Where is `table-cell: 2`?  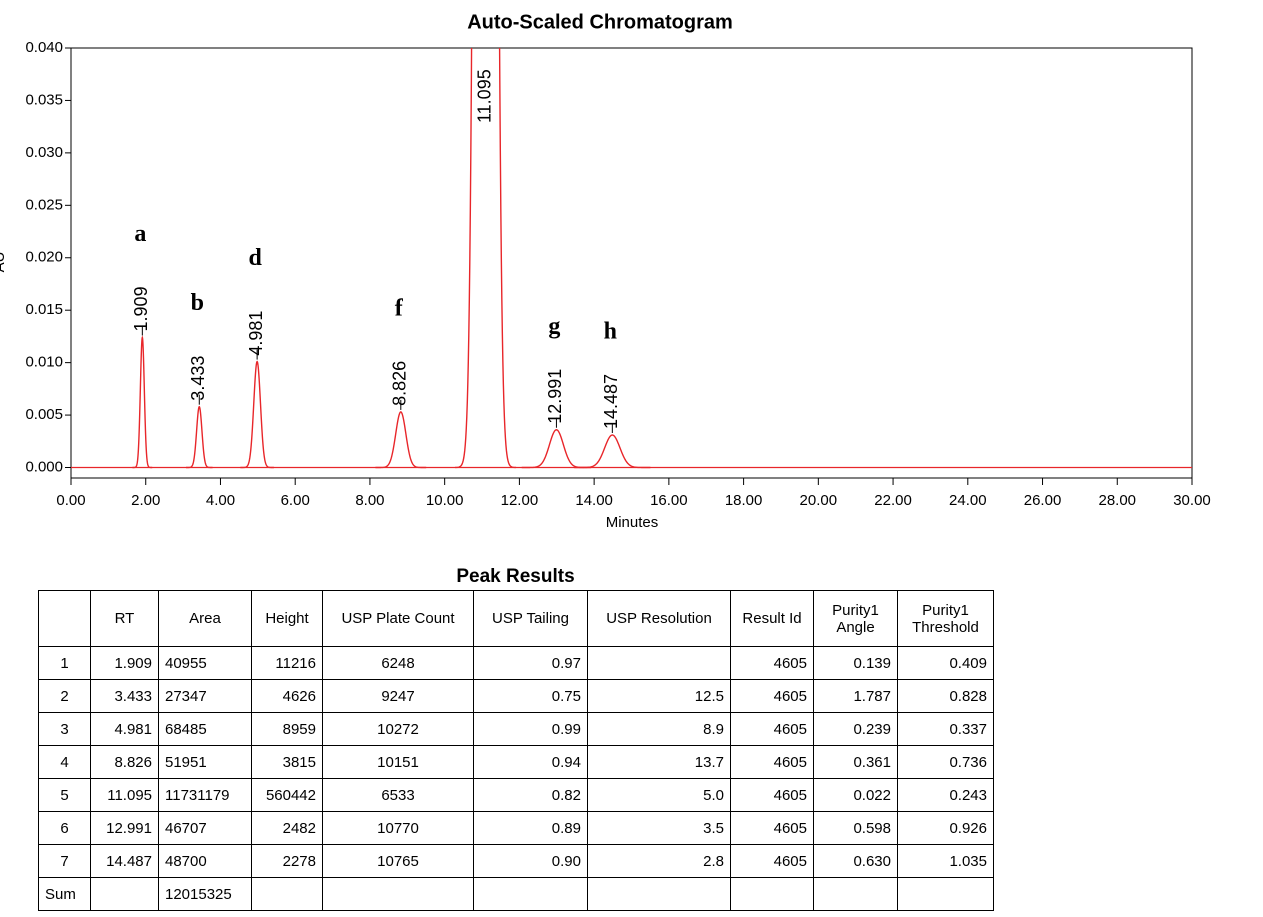 table-cell: 2 is located at coordinates (64, 696).